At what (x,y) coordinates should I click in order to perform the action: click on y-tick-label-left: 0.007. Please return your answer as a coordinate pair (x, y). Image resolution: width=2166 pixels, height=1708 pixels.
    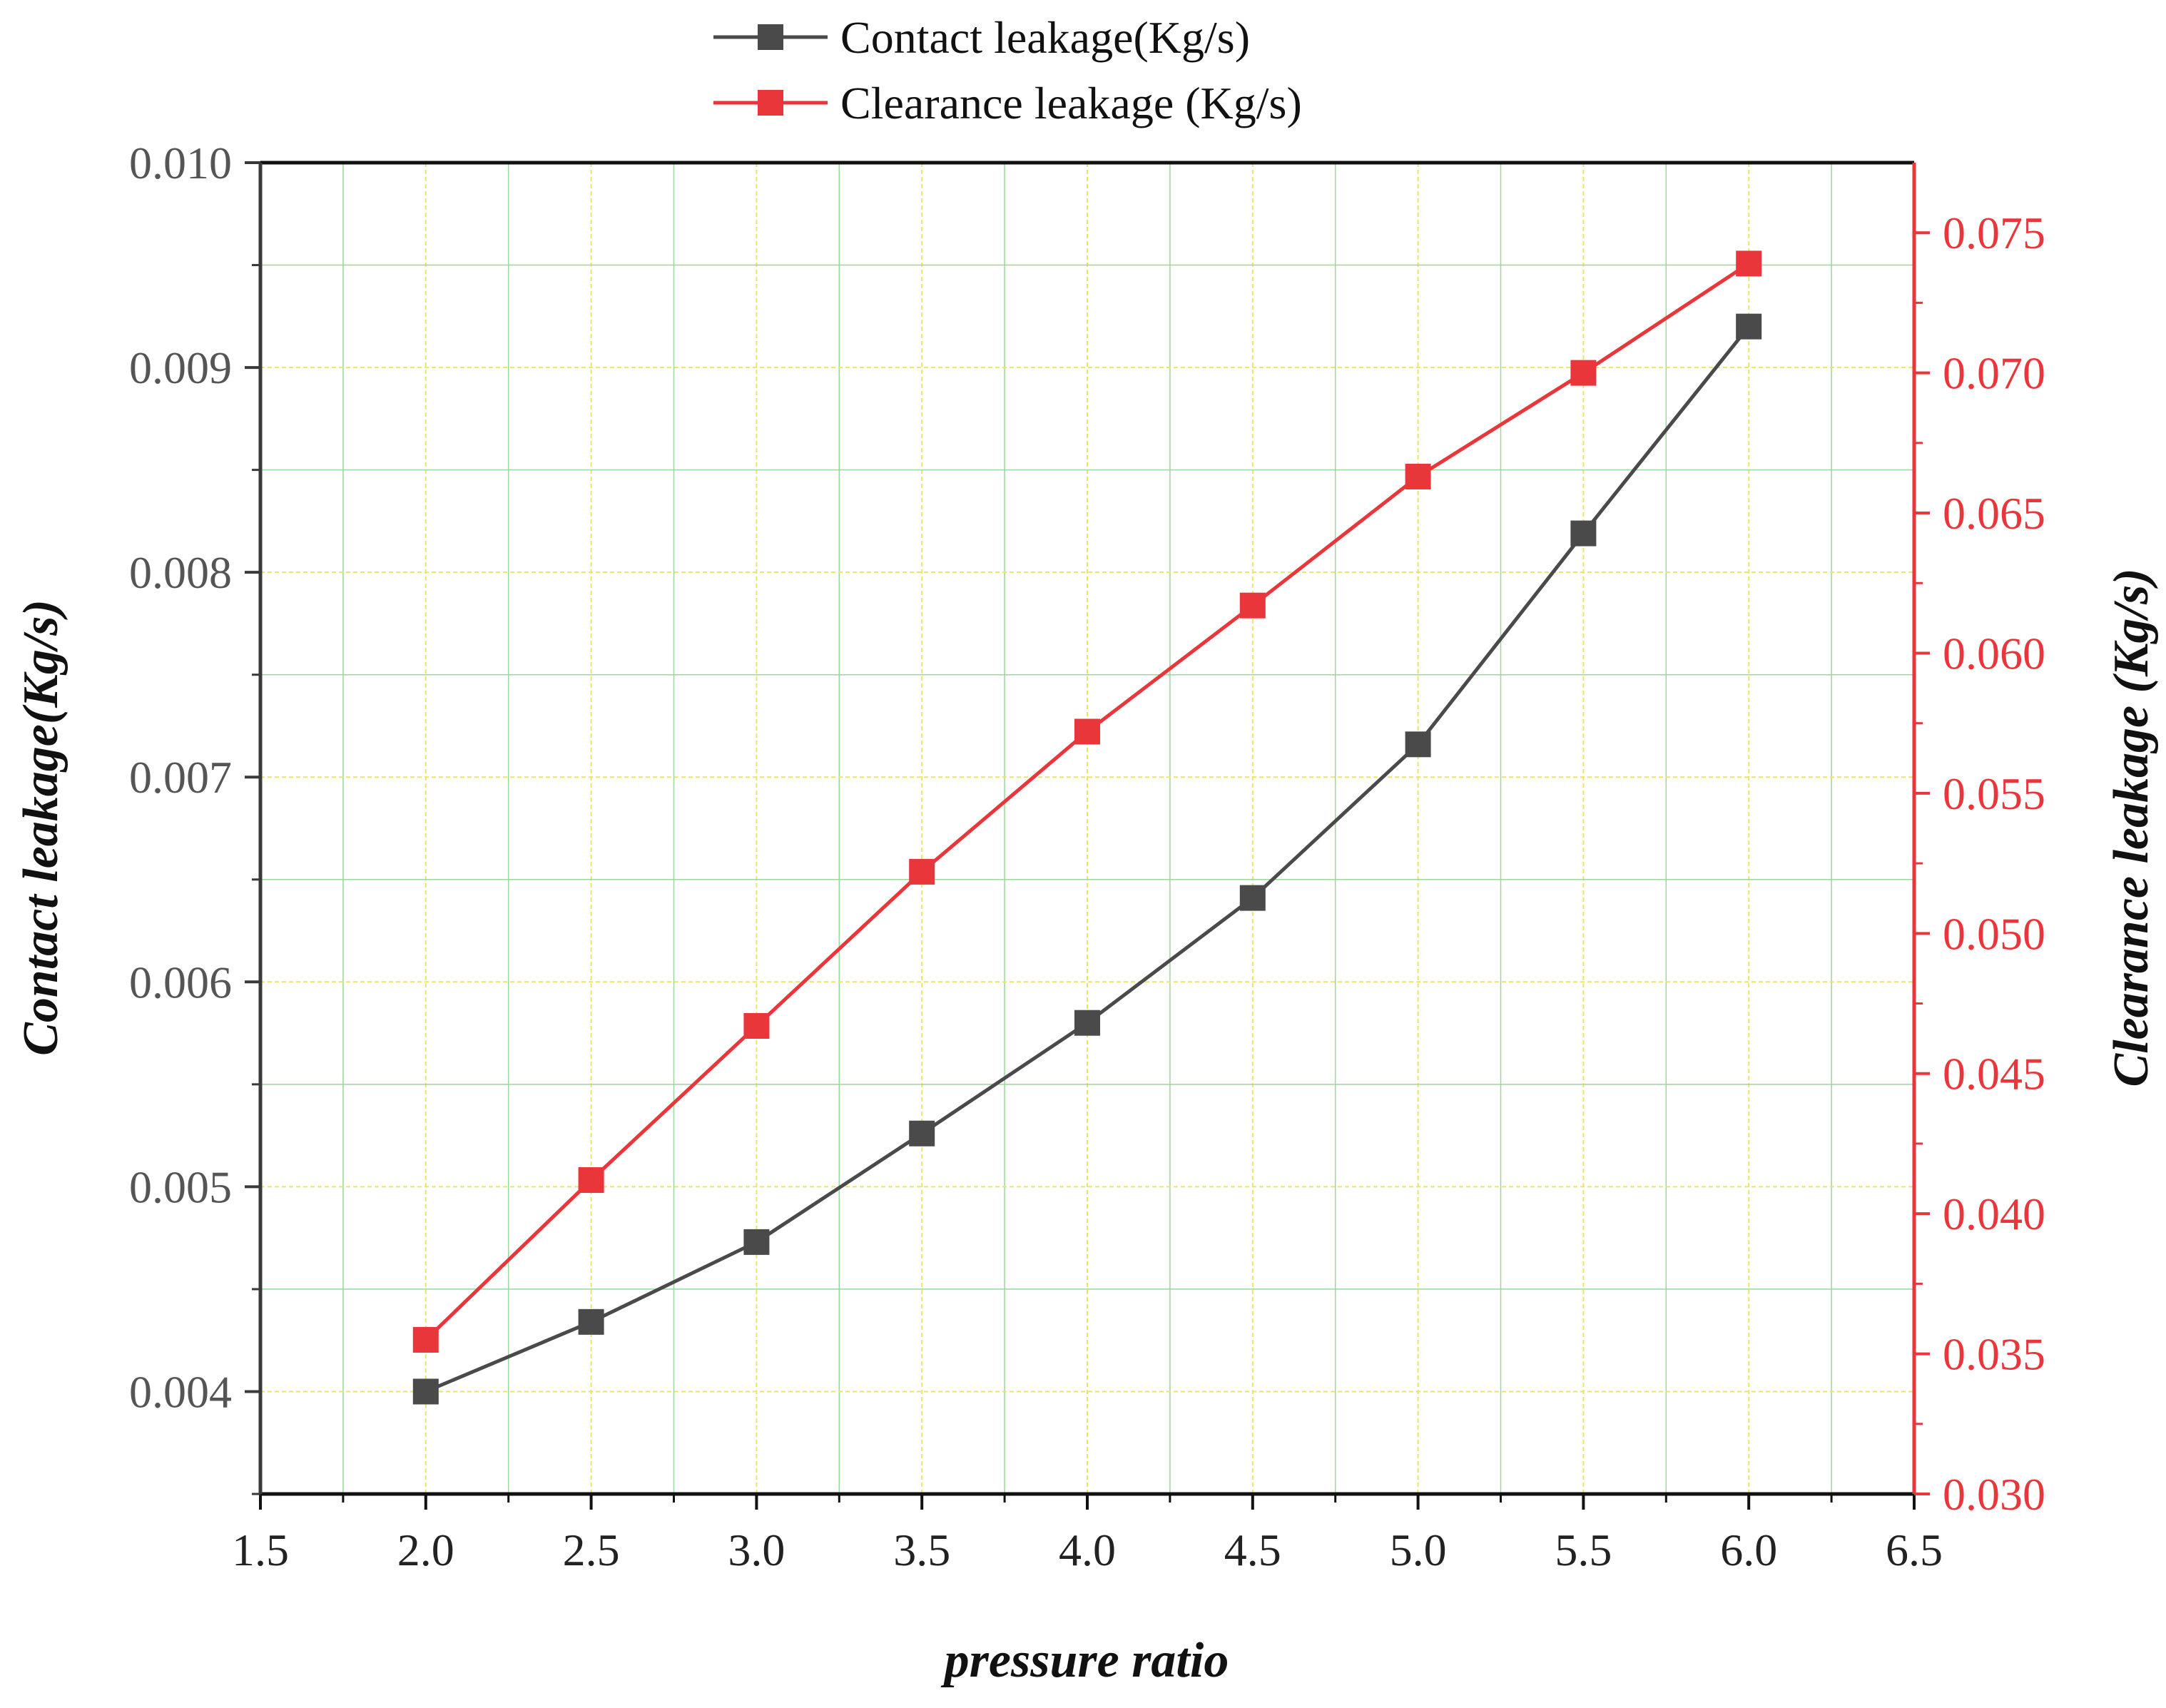
    Looking at the image, I should click on (180, 777).